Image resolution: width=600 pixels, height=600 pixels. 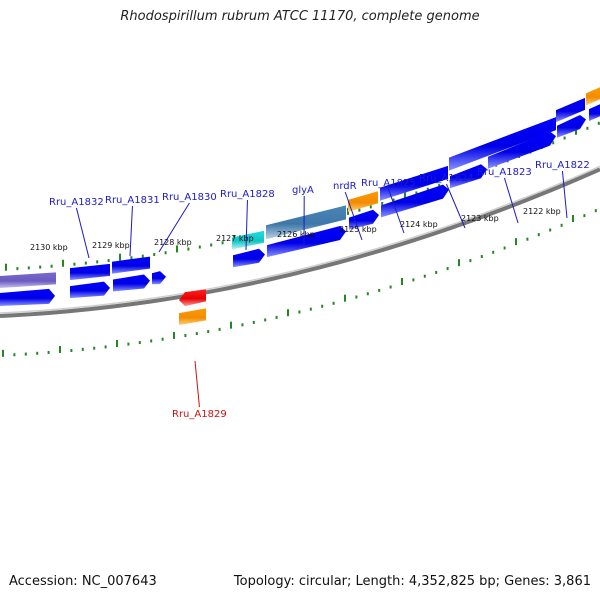 I want to click on feature-rru-a1824-top, so click(x=502, y=144).